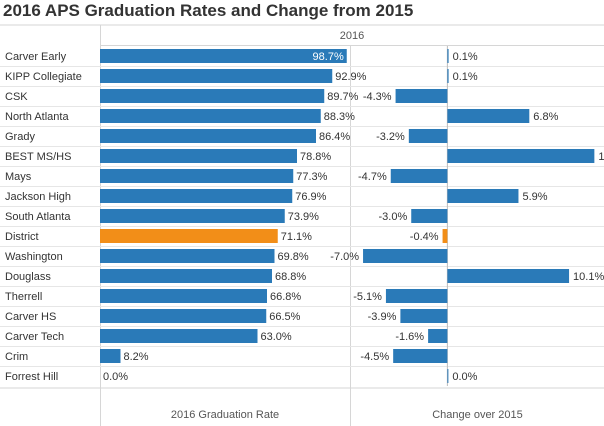 The width and height of the screenshot is (604, 426). Describe the element at coordinates (18, 177) in the screenshot. I see `category-label: Mays` at that location.